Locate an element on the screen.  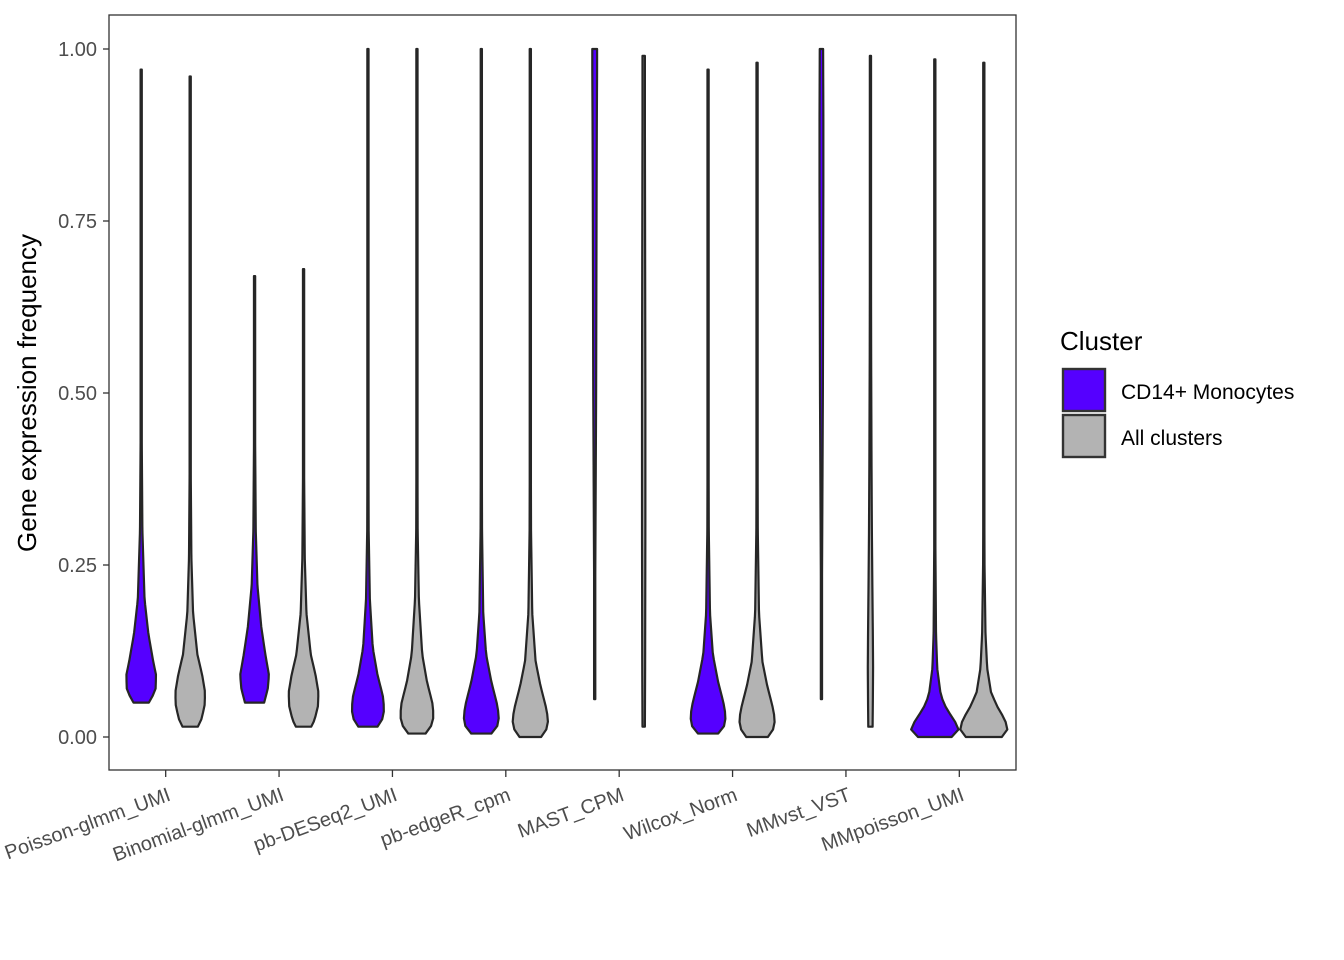
legend-key-cd14-monocytes is located at coordinates (1084, 390).